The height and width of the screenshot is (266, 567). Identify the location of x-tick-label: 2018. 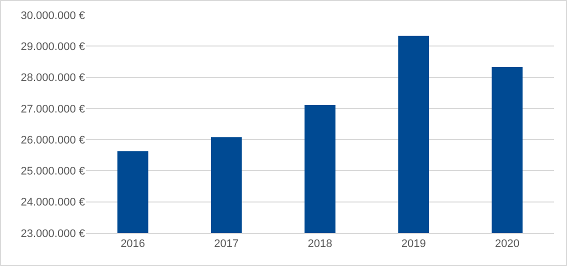
(320, 244).